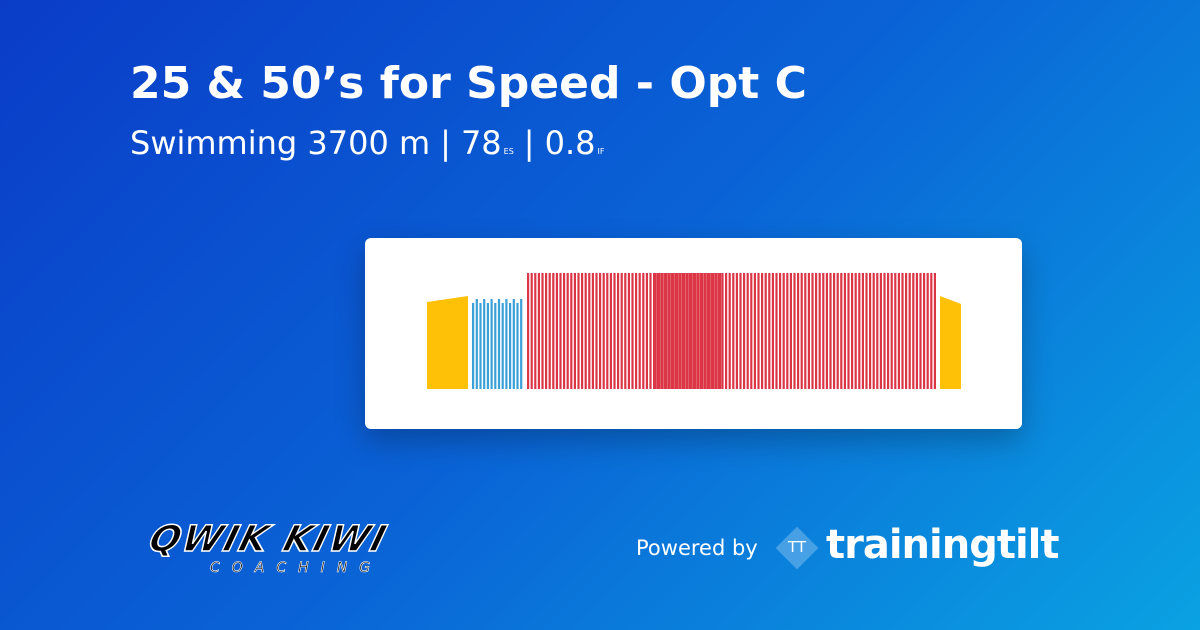 This screenshot has height=630, width=1200. I want to click on sport: Swimming 3700 m, so click(280, 143).